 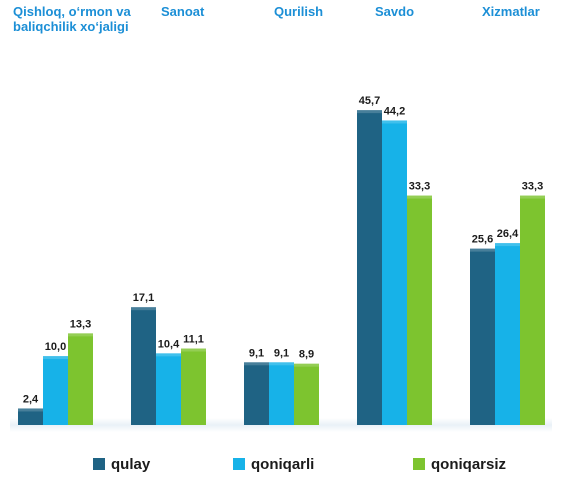 I want to click on data-label: 10,0, so click(x=55, y=347).